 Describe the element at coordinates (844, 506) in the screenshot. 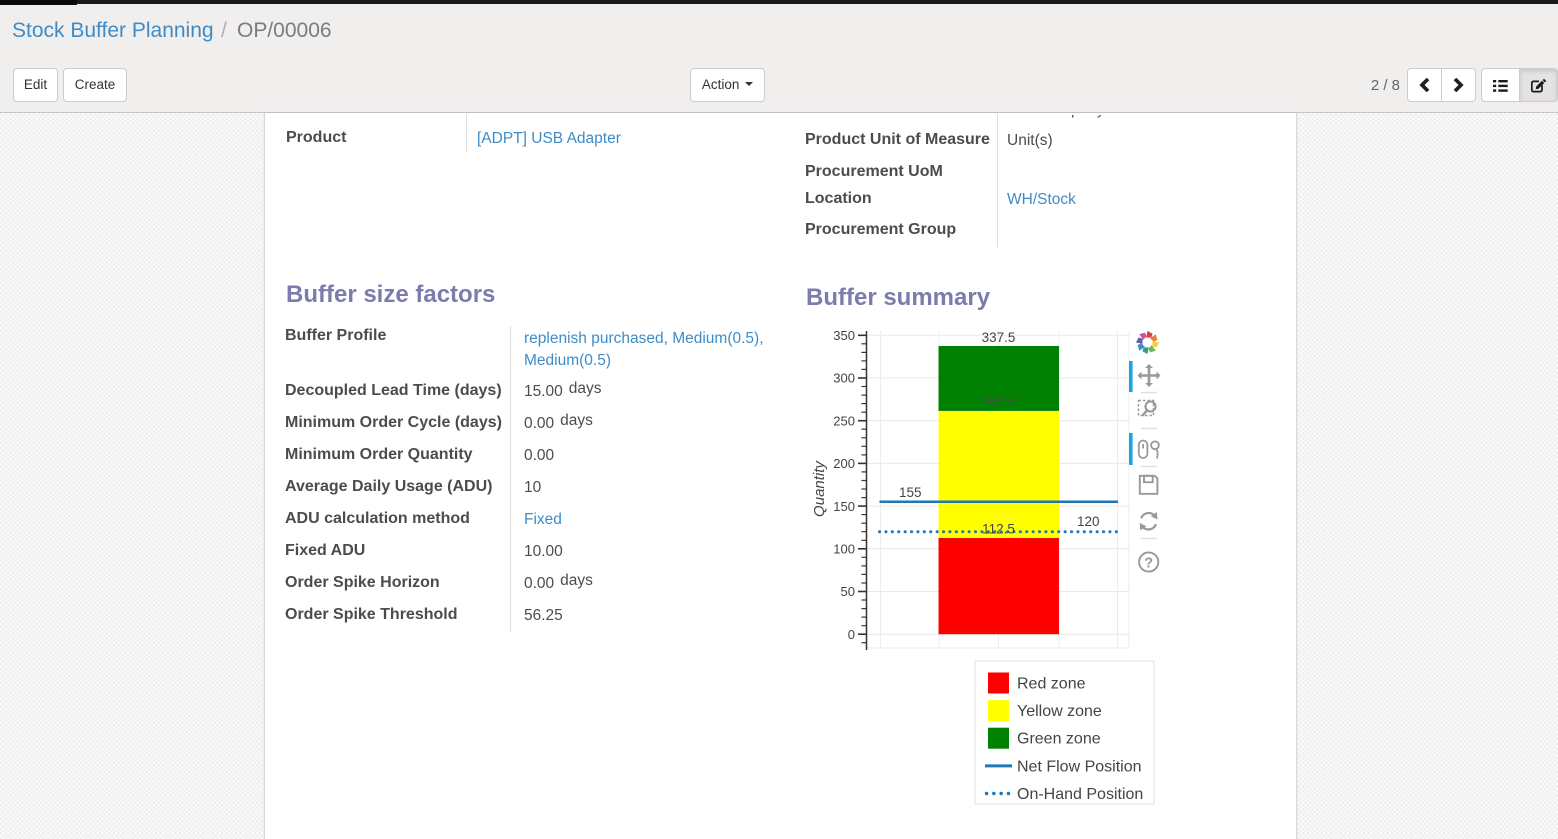

I see `svg-text: 150` at that location.